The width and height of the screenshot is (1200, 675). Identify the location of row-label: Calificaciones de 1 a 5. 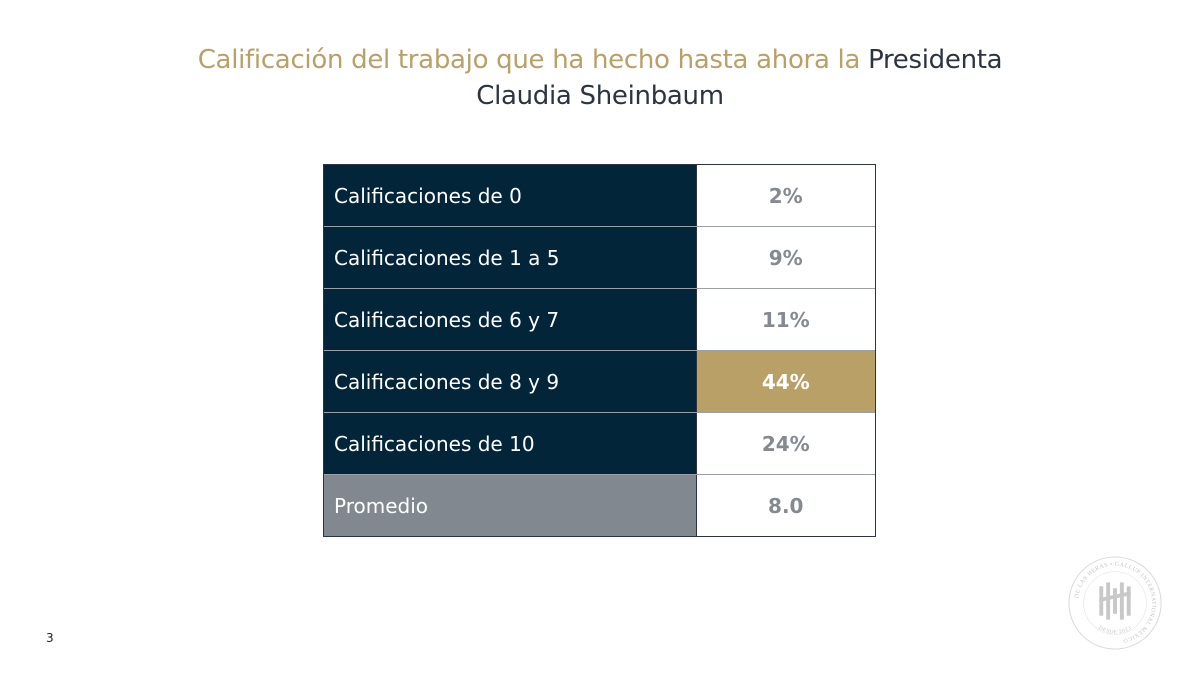
(510, 257).